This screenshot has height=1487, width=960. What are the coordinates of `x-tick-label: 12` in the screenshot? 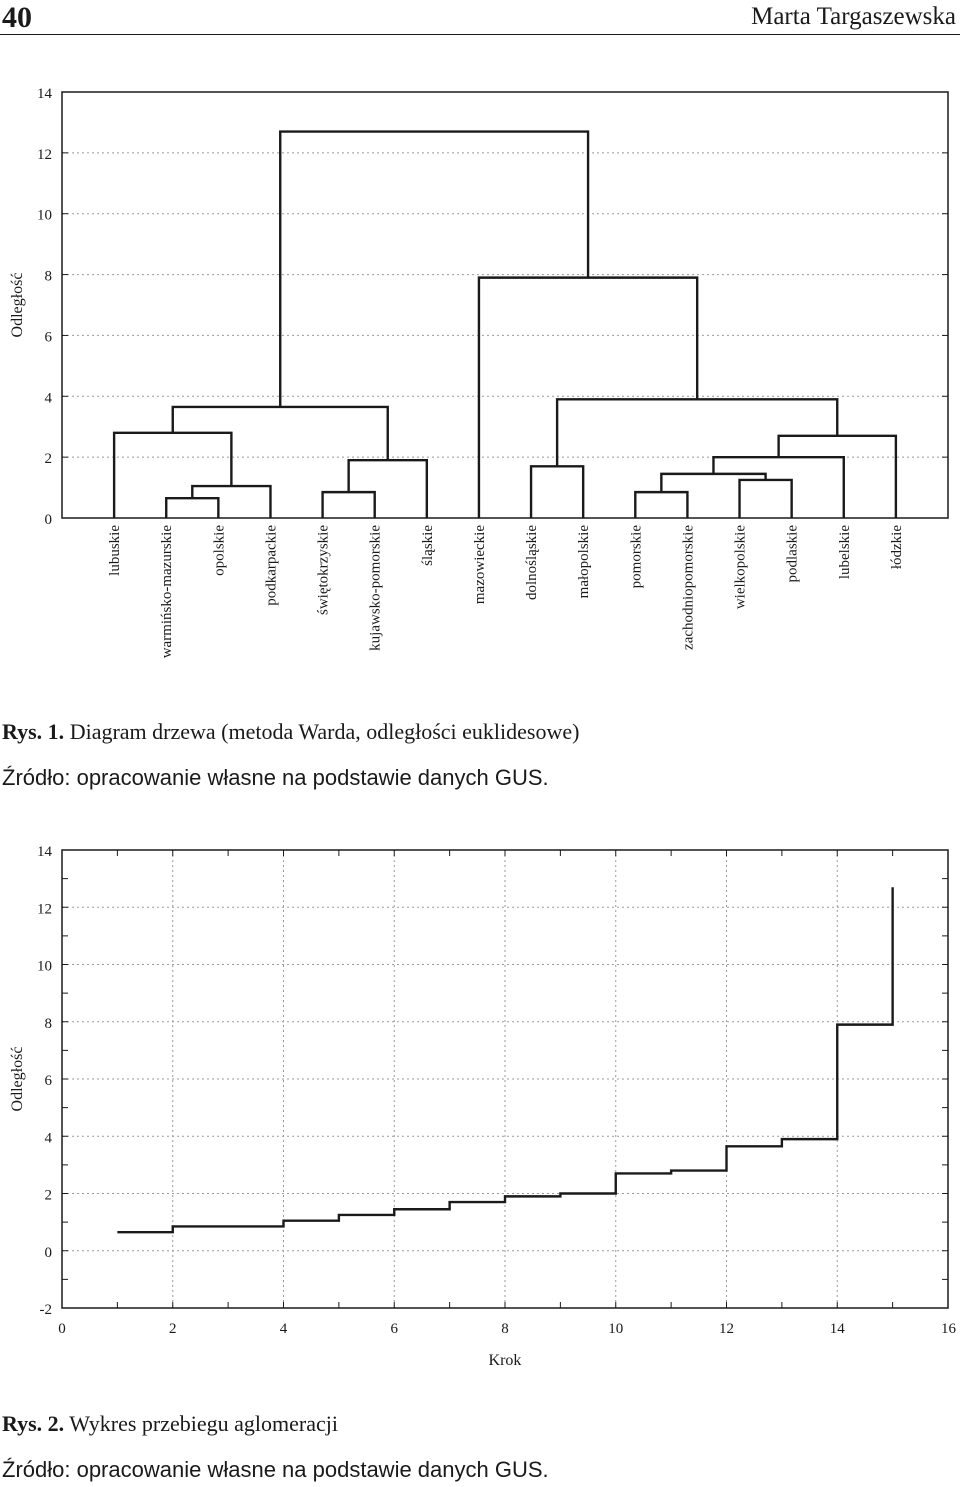 It's located at (726, 1329).